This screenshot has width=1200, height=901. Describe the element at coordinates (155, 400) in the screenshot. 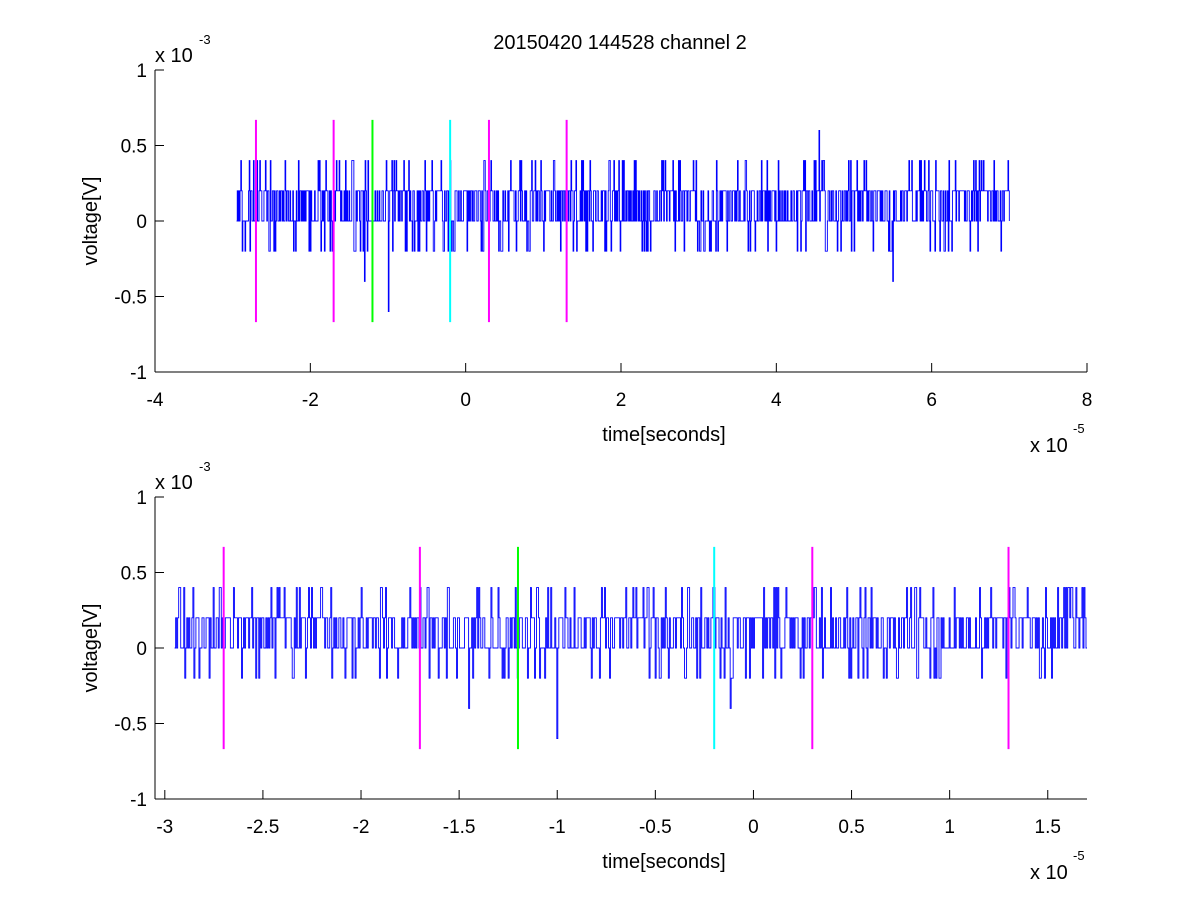

I see `x-tick-label: -4` at that location.